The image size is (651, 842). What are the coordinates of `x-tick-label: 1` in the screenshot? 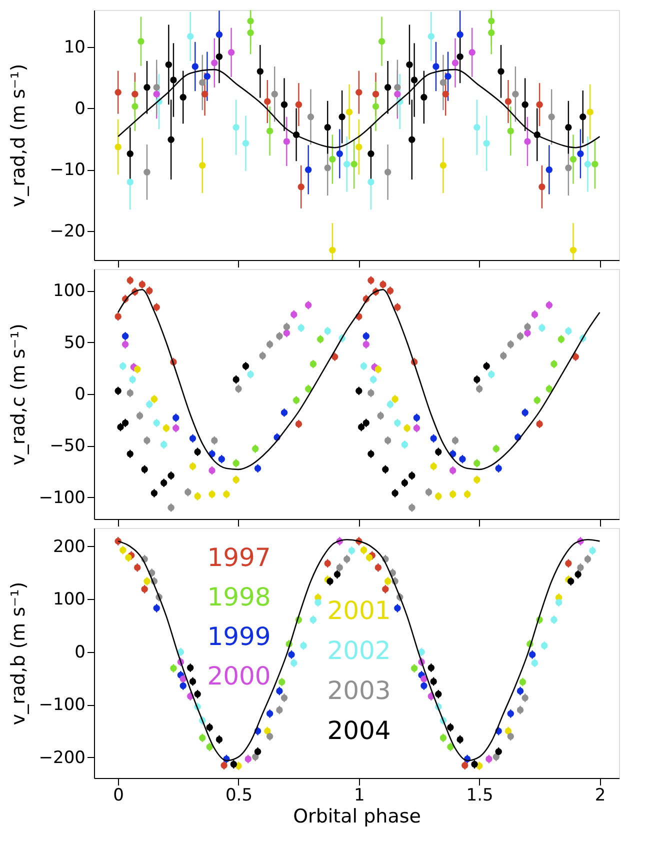 It's located at (359, 796).